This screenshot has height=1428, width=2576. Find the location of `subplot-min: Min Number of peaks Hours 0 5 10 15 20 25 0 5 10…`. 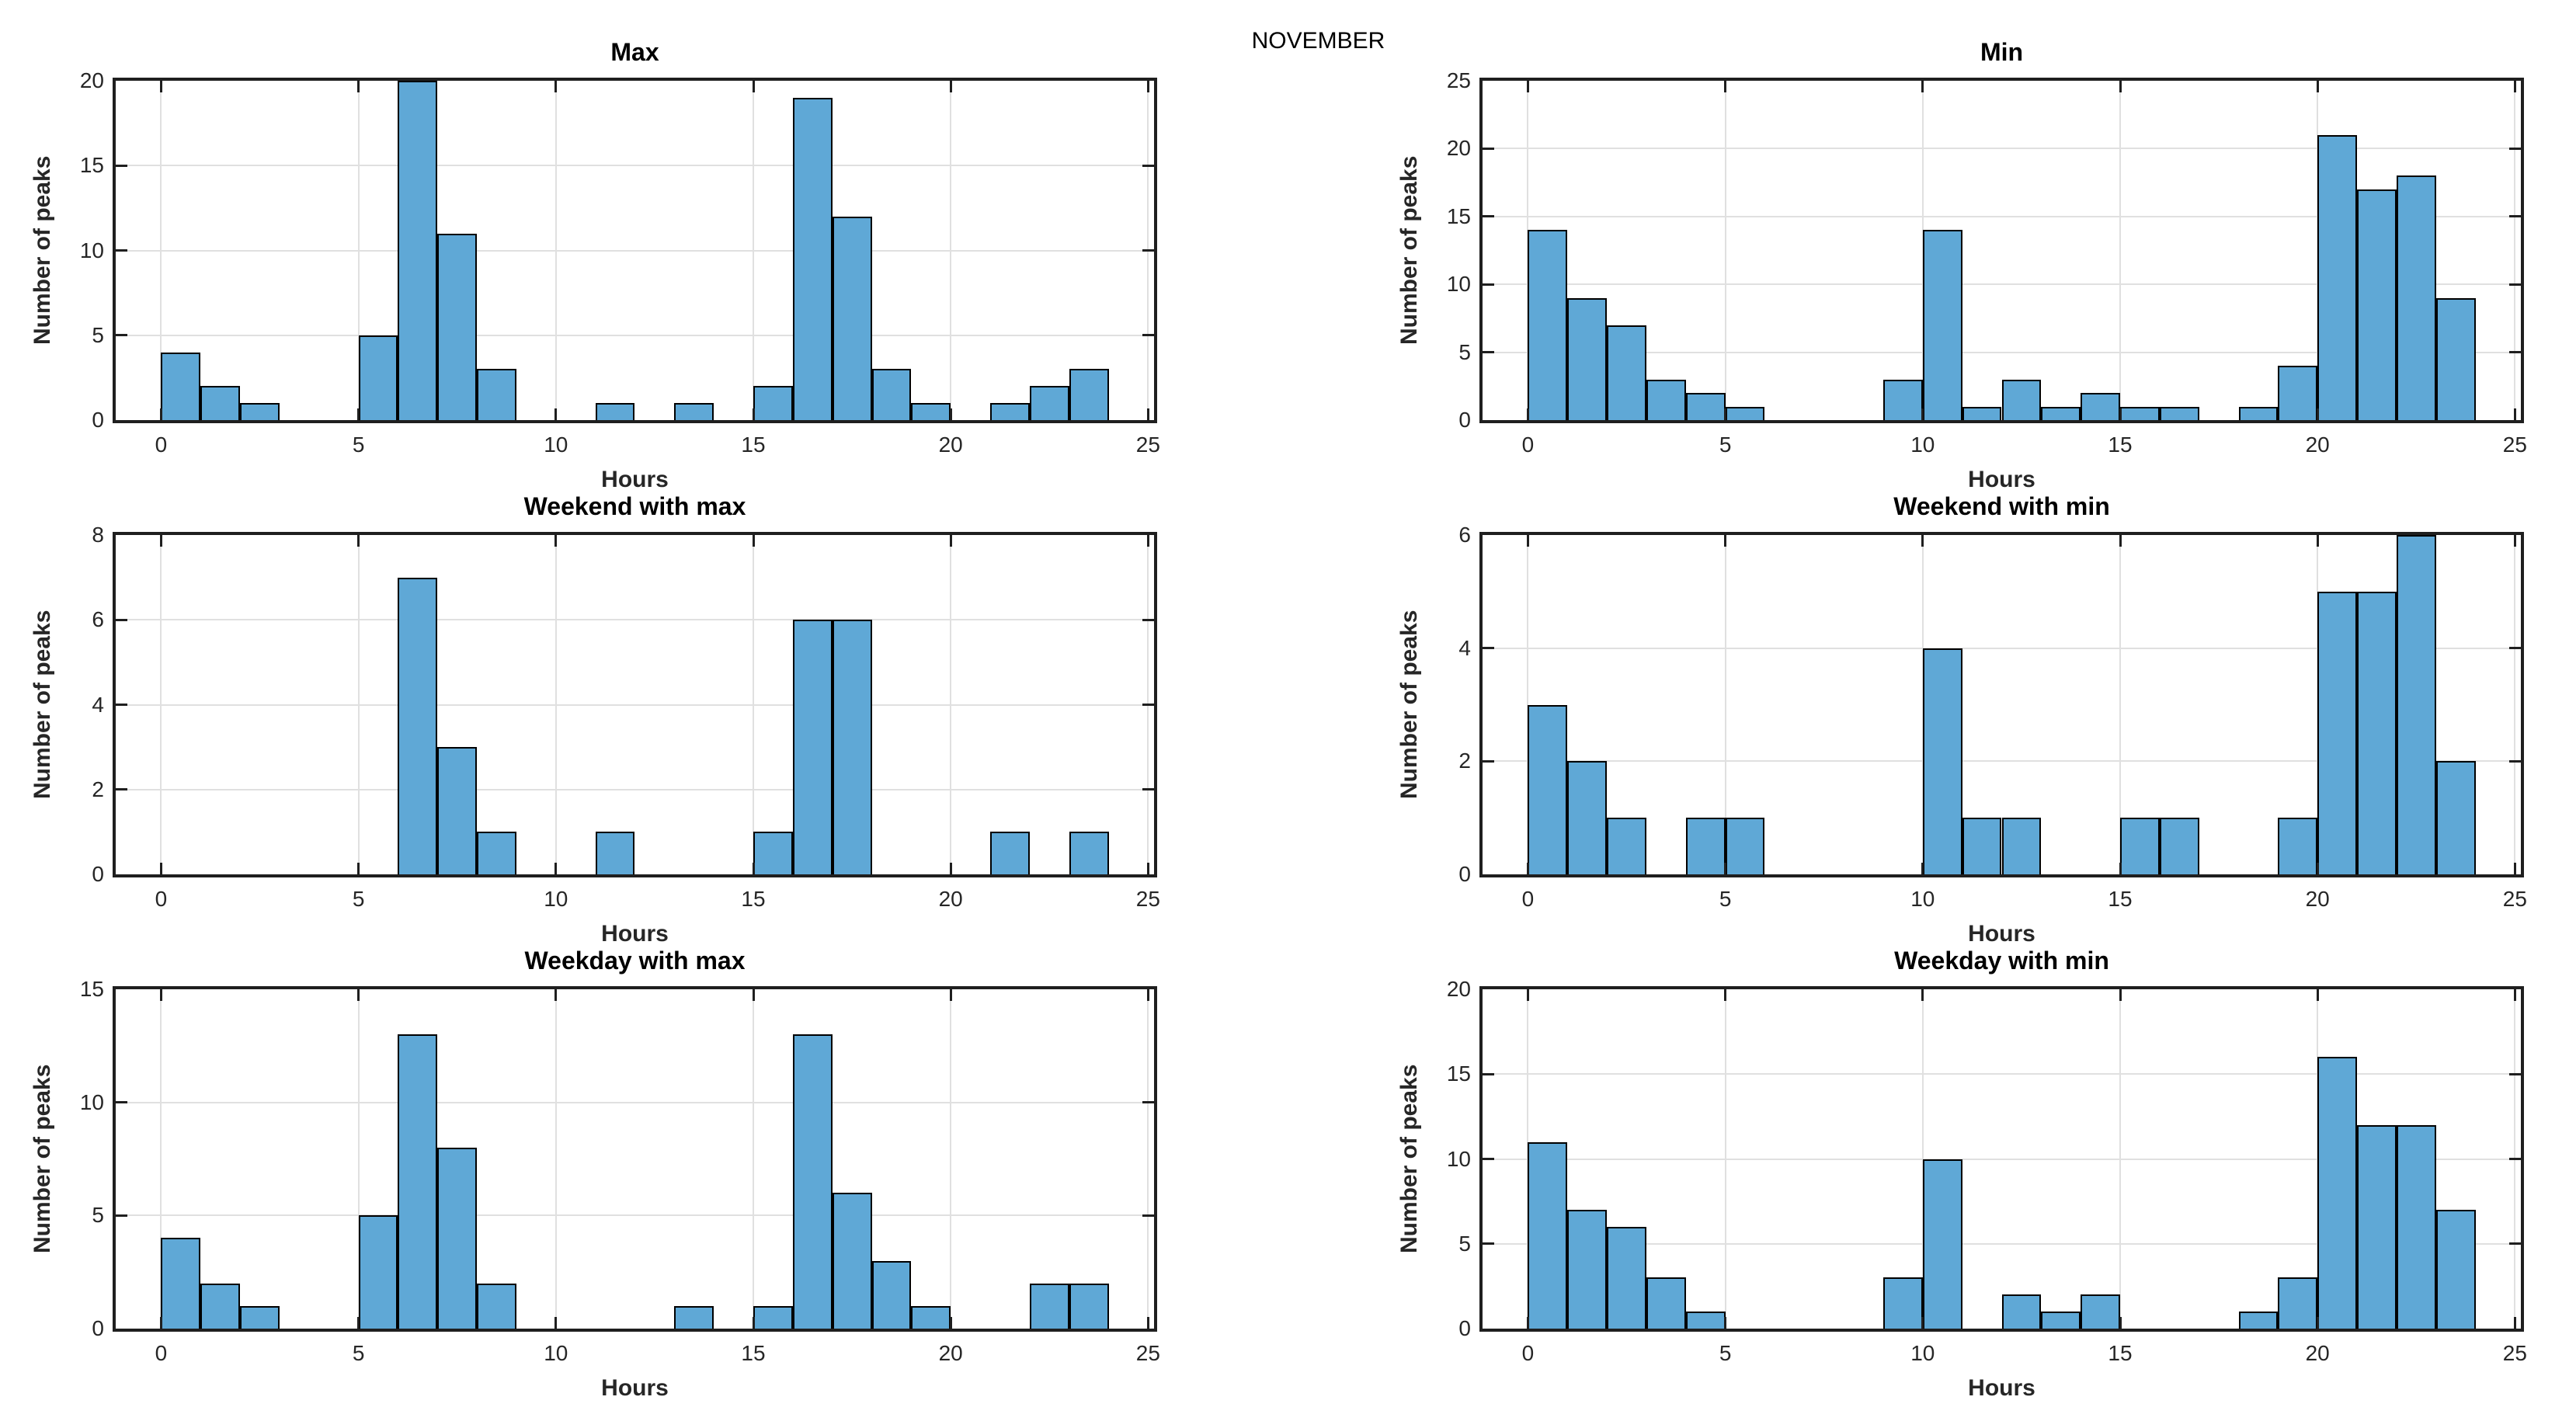

subplot-min: Min Number of peaks Hours 0 5 10 15 20 25 0 5 10… is located at coordinates (1961, 265).